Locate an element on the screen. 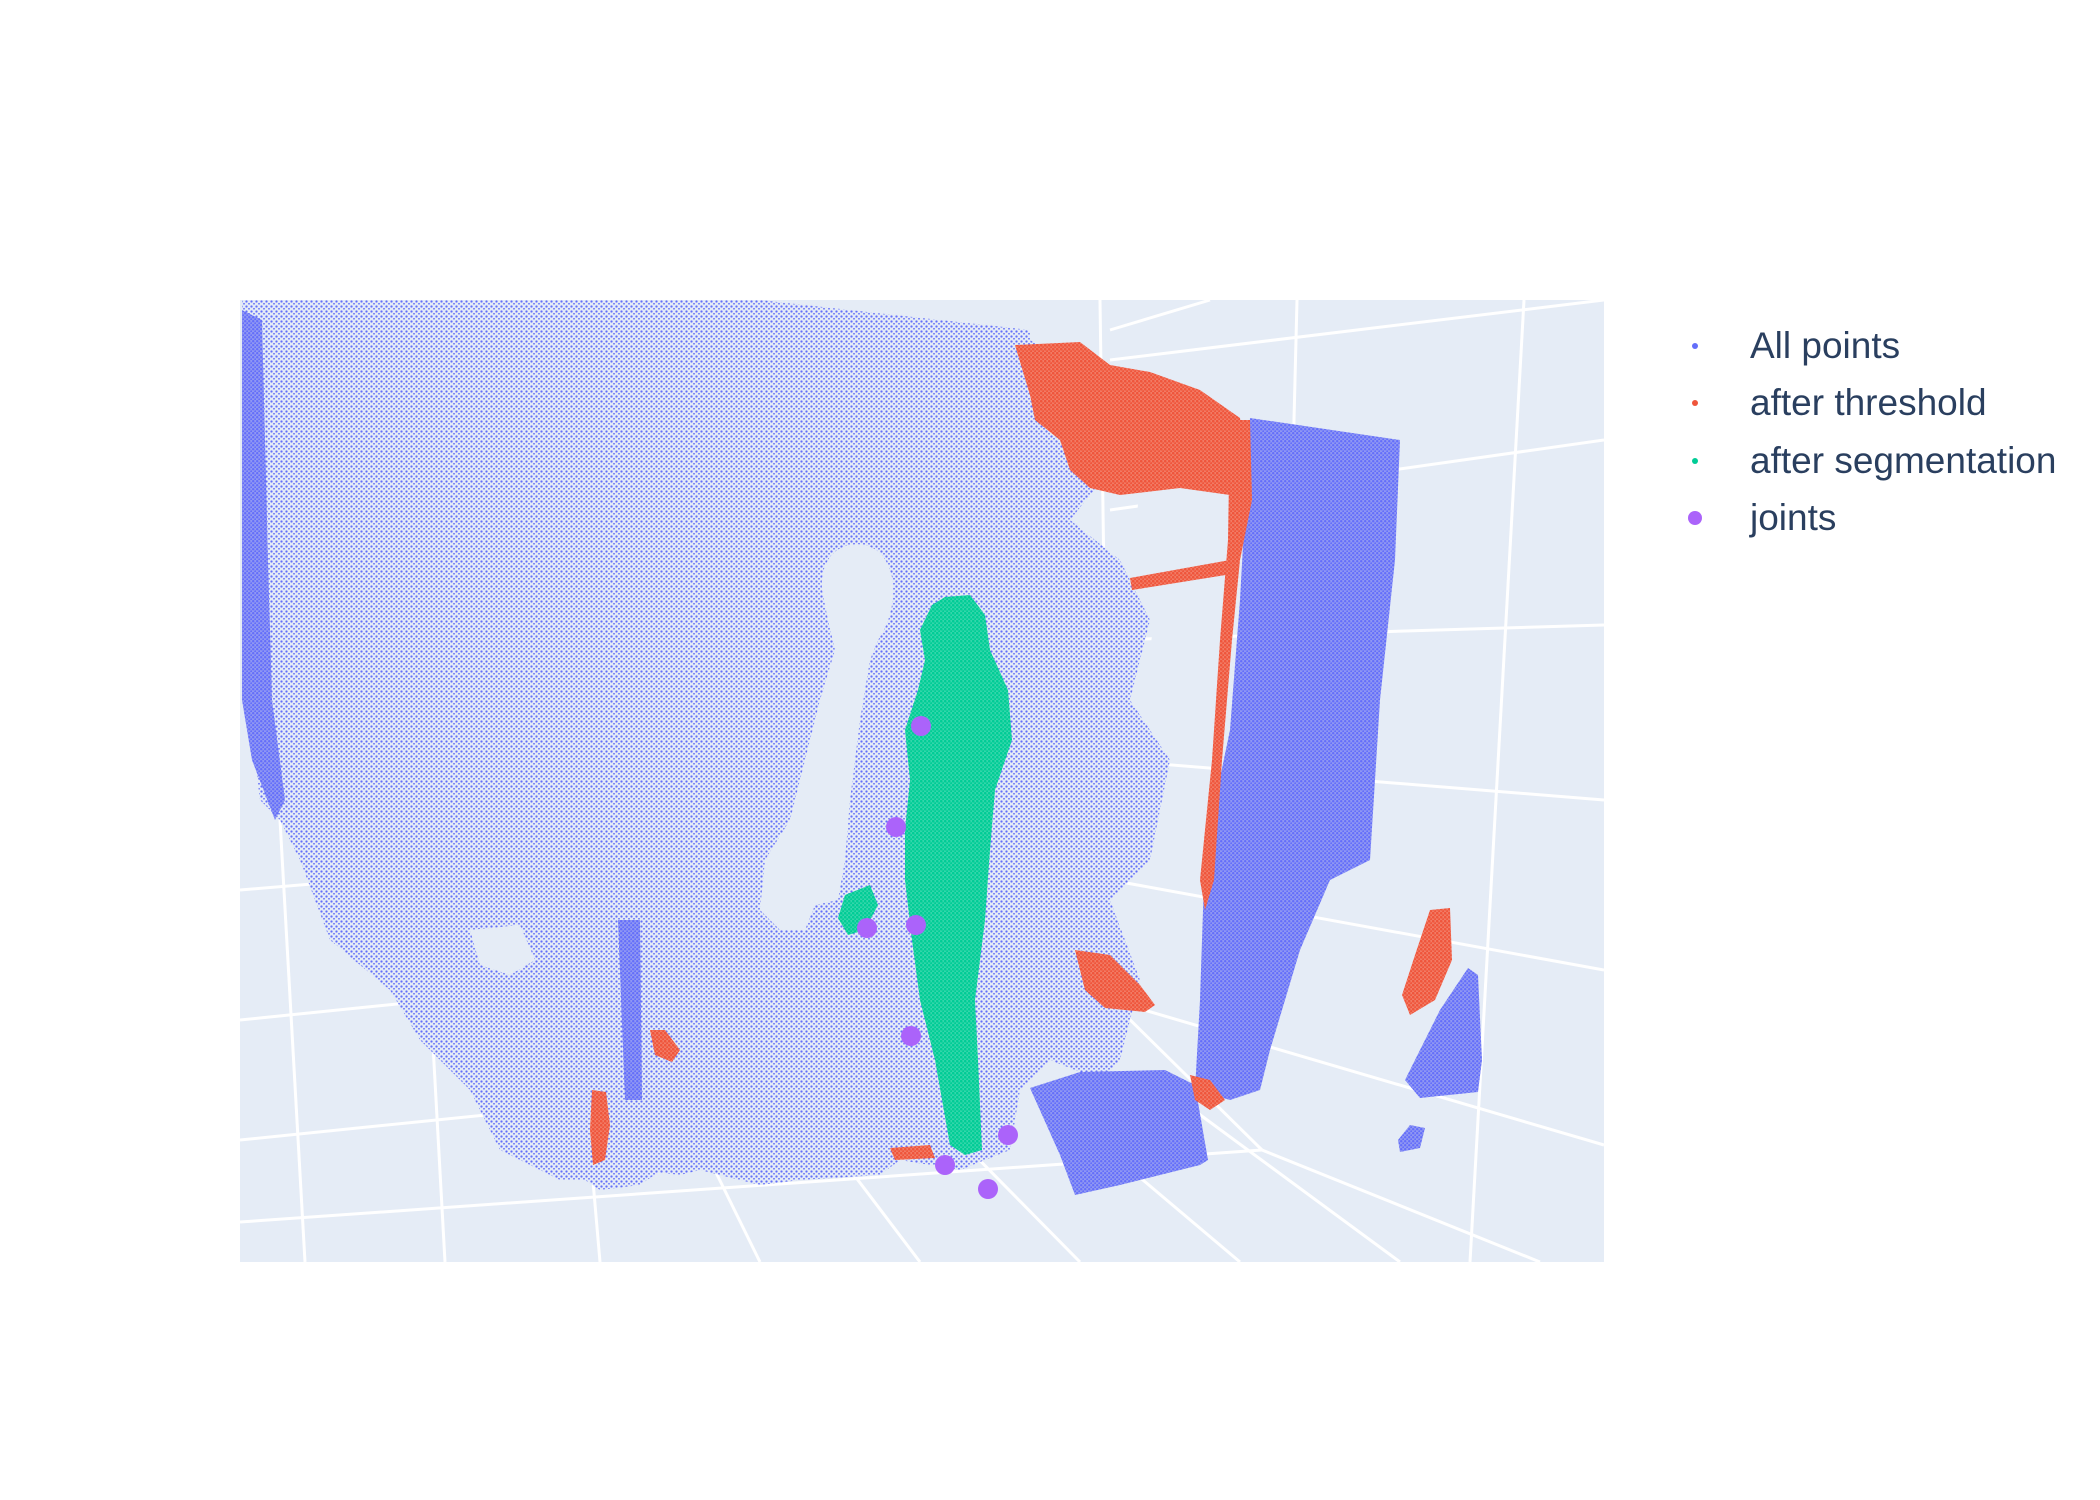  threshold-left-chunk is located at coordinates (665, 1046).